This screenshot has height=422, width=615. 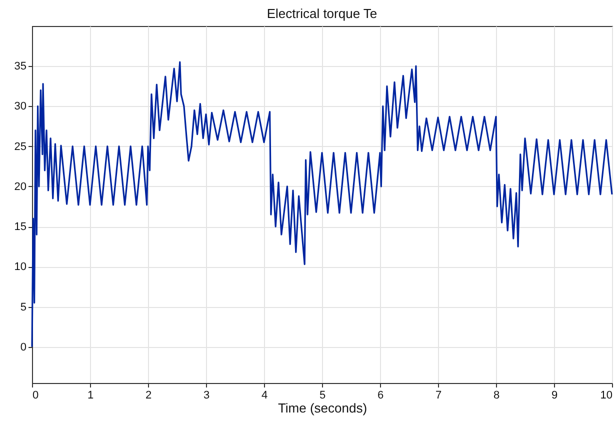 What do you see at coordinates (20, 66) in the screenshot?
I see `y-tick-label: 35` at bounding box center [20, 66].